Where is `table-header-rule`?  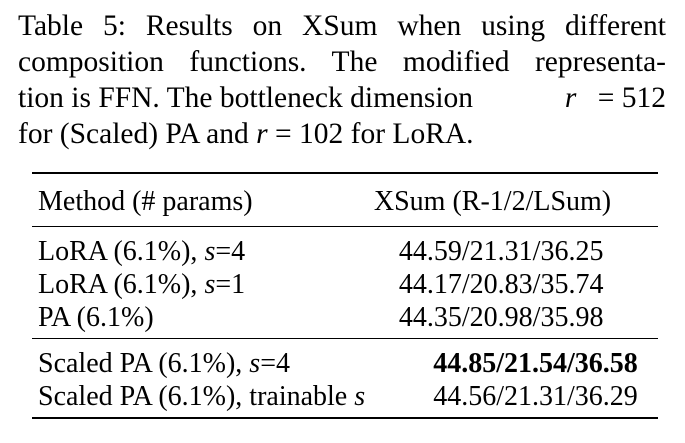
table-header-rule is located at coordinates (345, 226).